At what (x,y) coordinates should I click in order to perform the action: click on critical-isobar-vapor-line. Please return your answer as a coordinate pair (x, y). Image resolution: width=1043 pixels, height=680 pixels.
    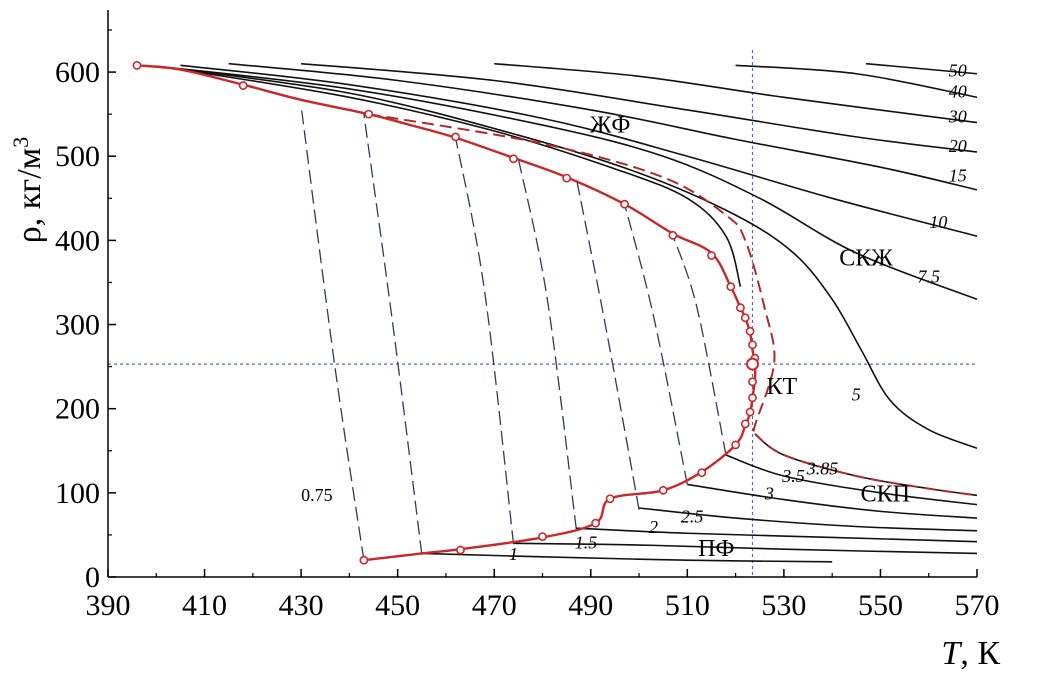
    Looking at the image, I should click on (866, 465).